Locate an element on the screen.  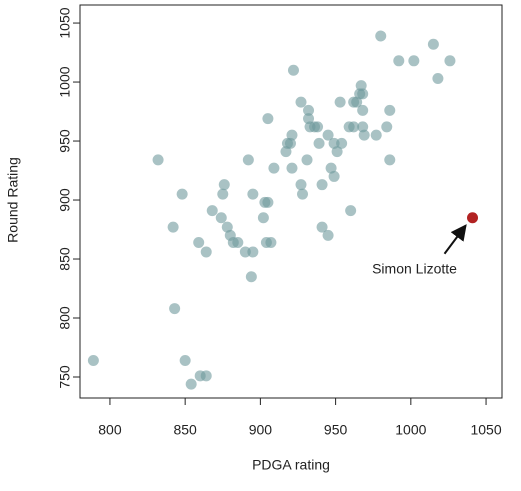
y-tick-label: 850 is located at coordinates (65, 259).